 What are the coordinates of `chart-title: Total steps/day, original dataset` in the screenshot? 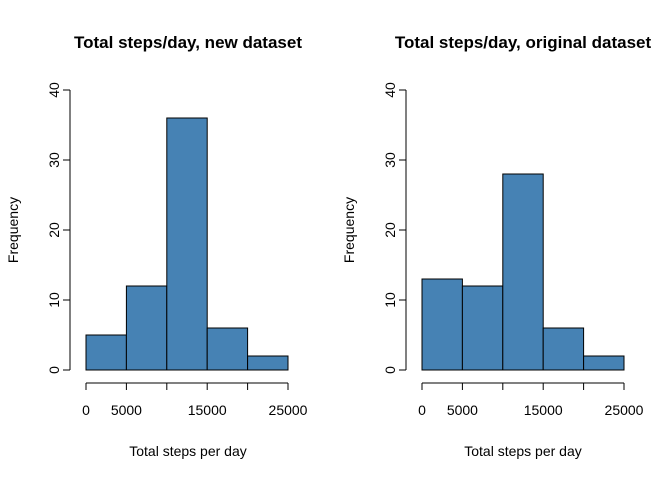 It's located at (523, 42).